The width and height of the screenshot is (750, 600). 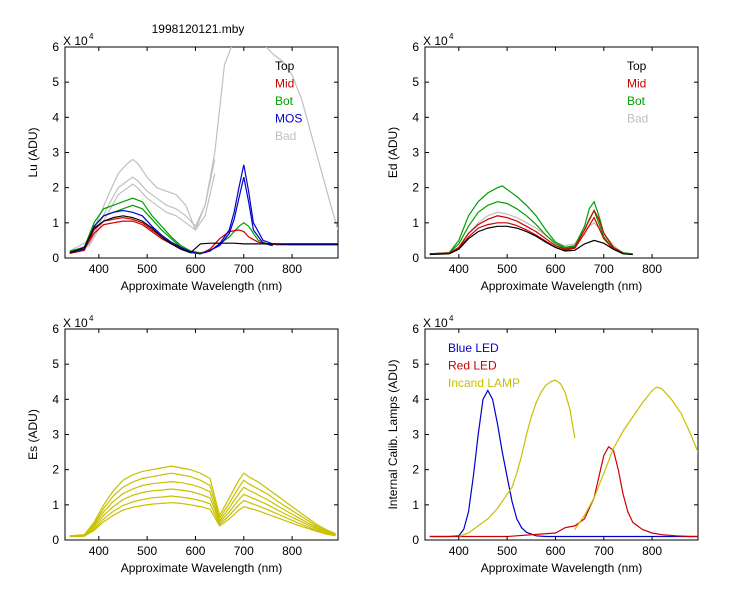 I want to click on y-axis-label: Lu (ADU), so click(x=33, y=152).